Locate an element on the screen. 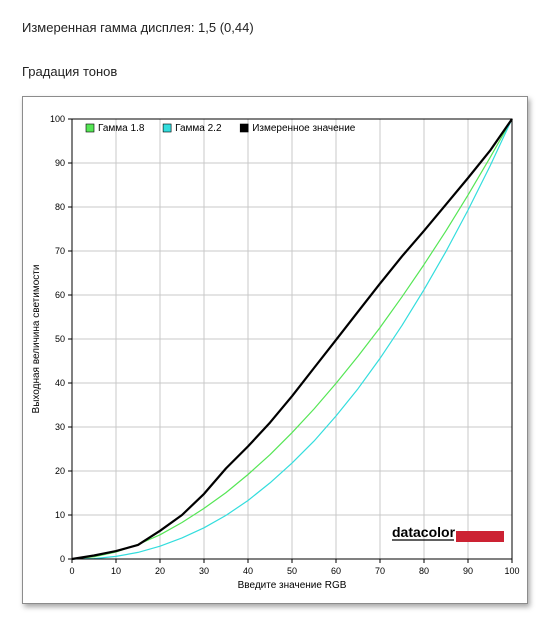  section-title: Градация тонов is located at coordinates (70, 71).